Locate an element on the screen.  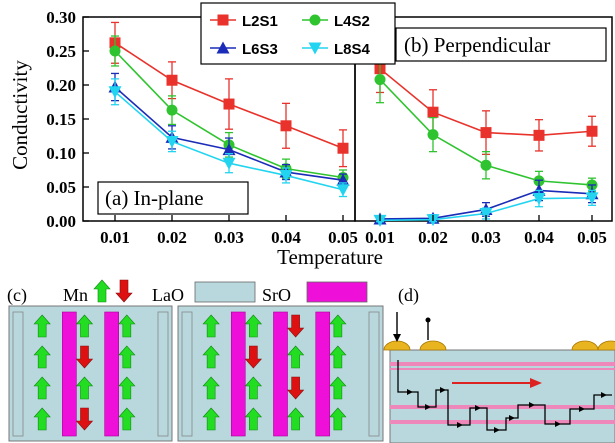
panel-d: (d) is located at coordinates (499, 364).